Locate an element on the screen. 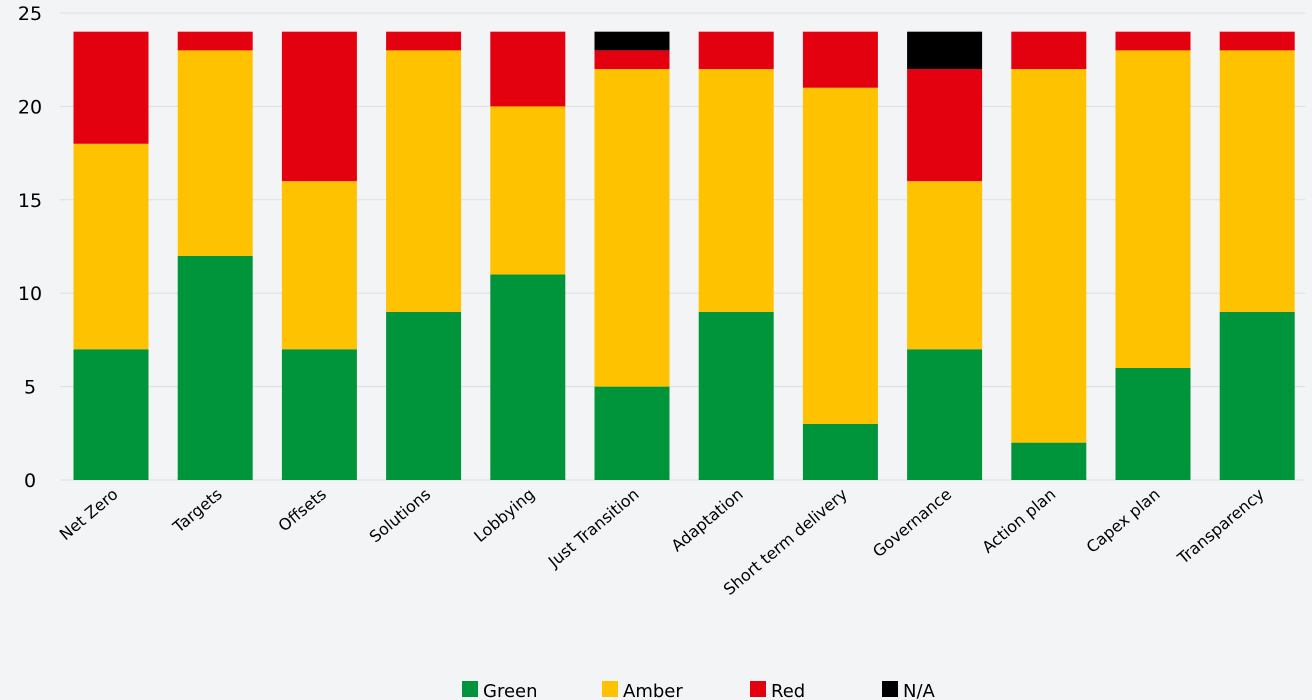 Image resolution: width=1312 pixels, height=700 pixels. legend-label: N/A is located at coordinates (919, 690).